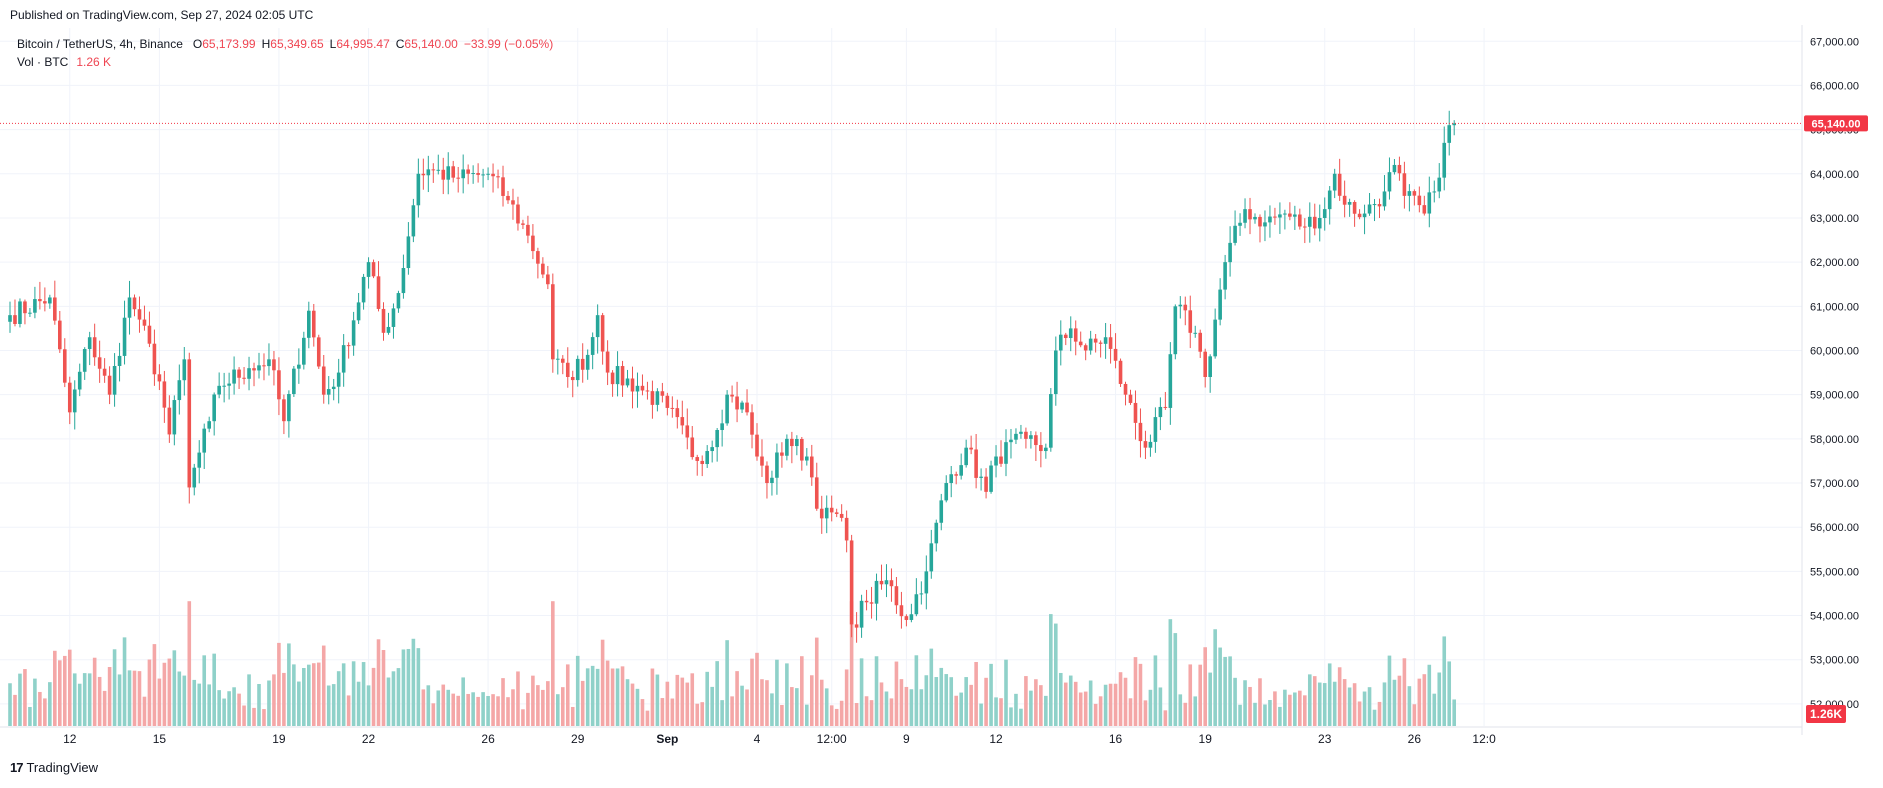  I want to click on price-tick-label: 64,000.00, so click(1834, 175).